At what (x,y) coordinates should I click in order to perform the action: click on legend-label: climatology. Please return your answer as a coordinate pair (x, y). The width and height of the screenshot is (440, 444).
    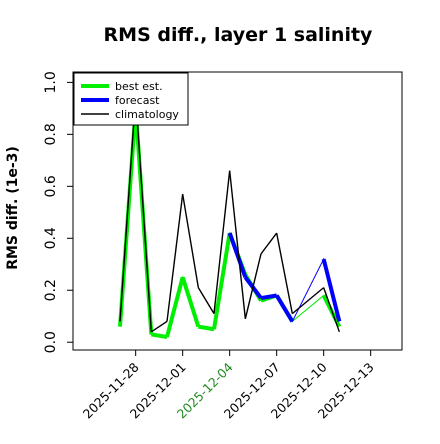
    Looking at the image, I should click on (147, 114).